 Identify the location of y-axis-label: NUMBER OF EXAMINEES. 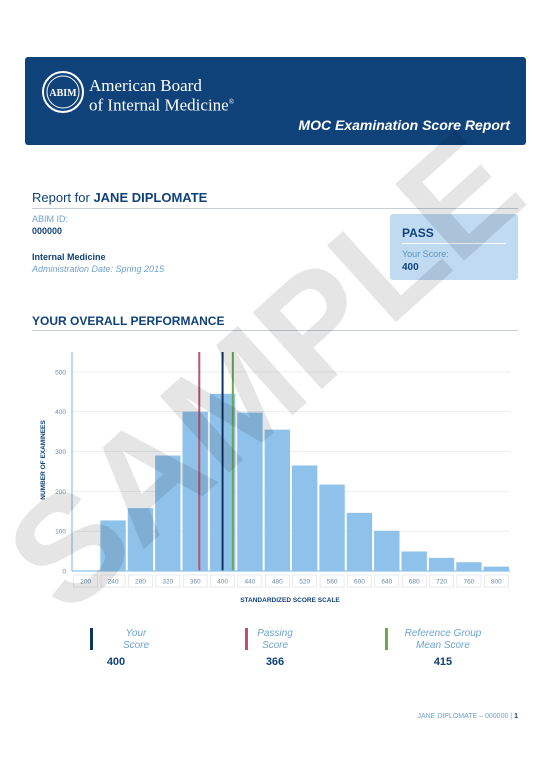
(43, 460).